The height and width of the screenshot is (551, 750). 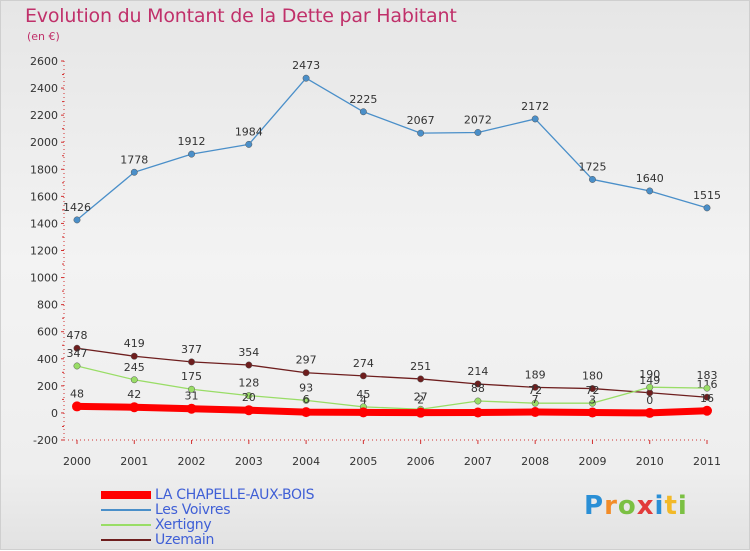 I want to click on proxiti-logo: Proxiti, so click(x=636, y=506).